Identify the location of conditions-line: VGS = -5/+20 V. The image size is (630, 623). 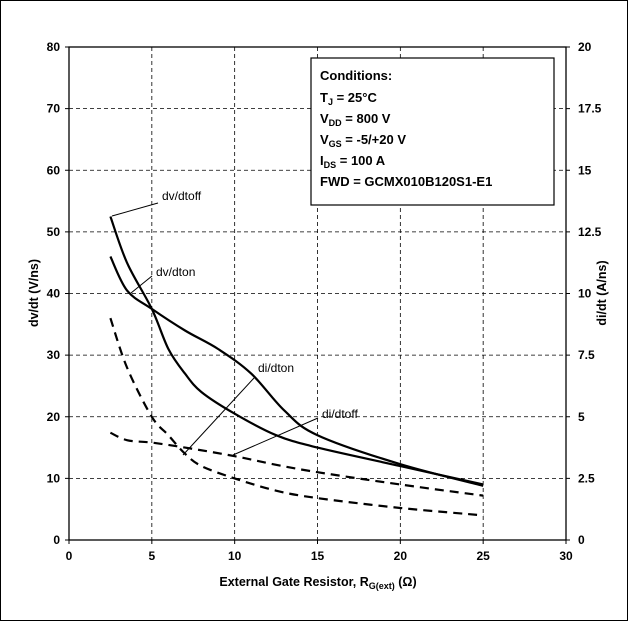
(363, 140).